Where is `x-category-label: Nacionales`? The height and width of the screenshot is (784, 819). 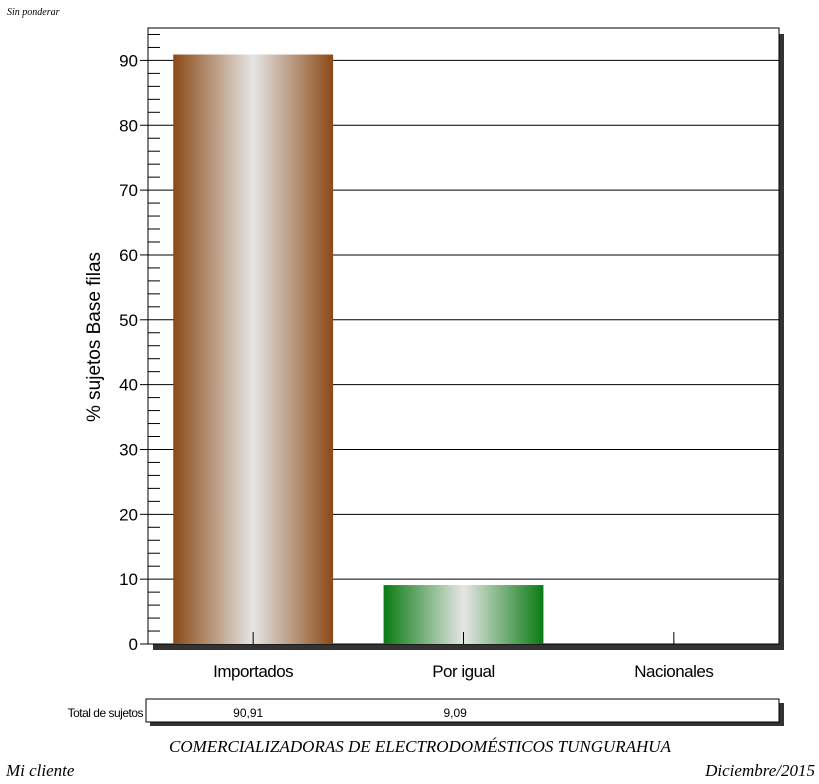 x-category-label: Nacionales is located at coordinates (673, 671).